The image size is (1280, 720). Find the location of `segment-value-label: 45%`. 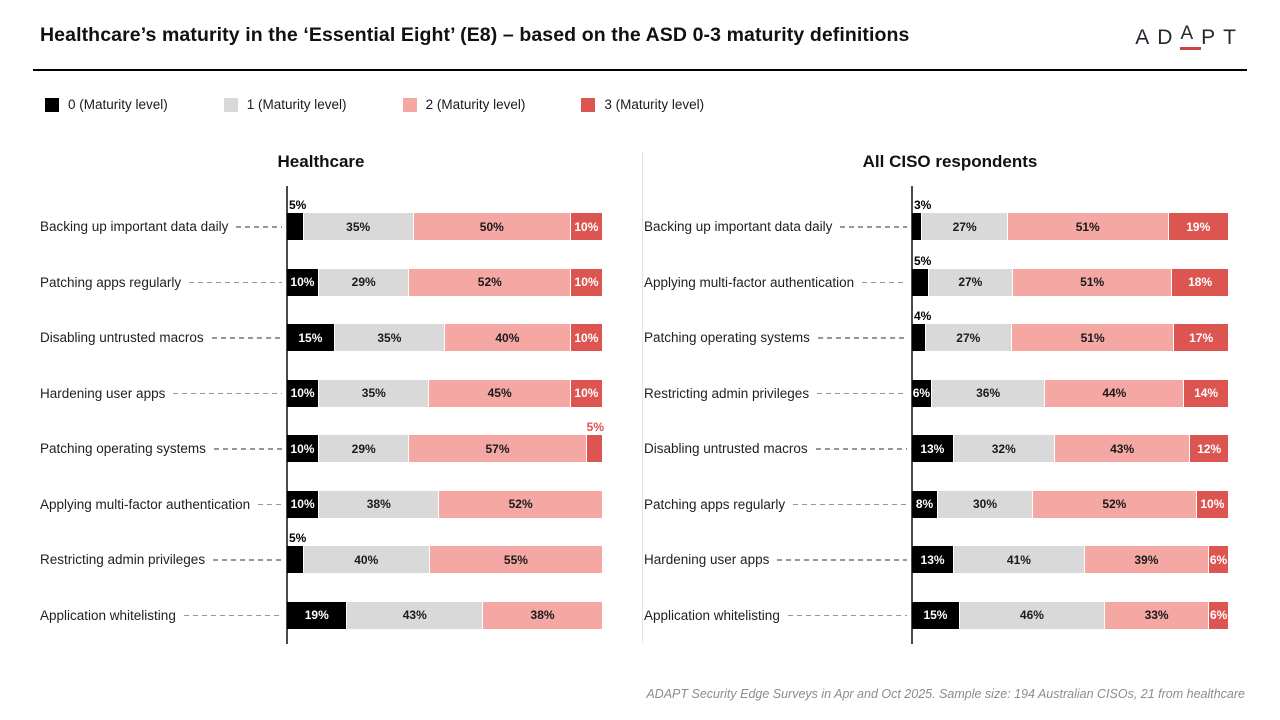

segment-value-label: 45% is located at coordinates (499, 393).